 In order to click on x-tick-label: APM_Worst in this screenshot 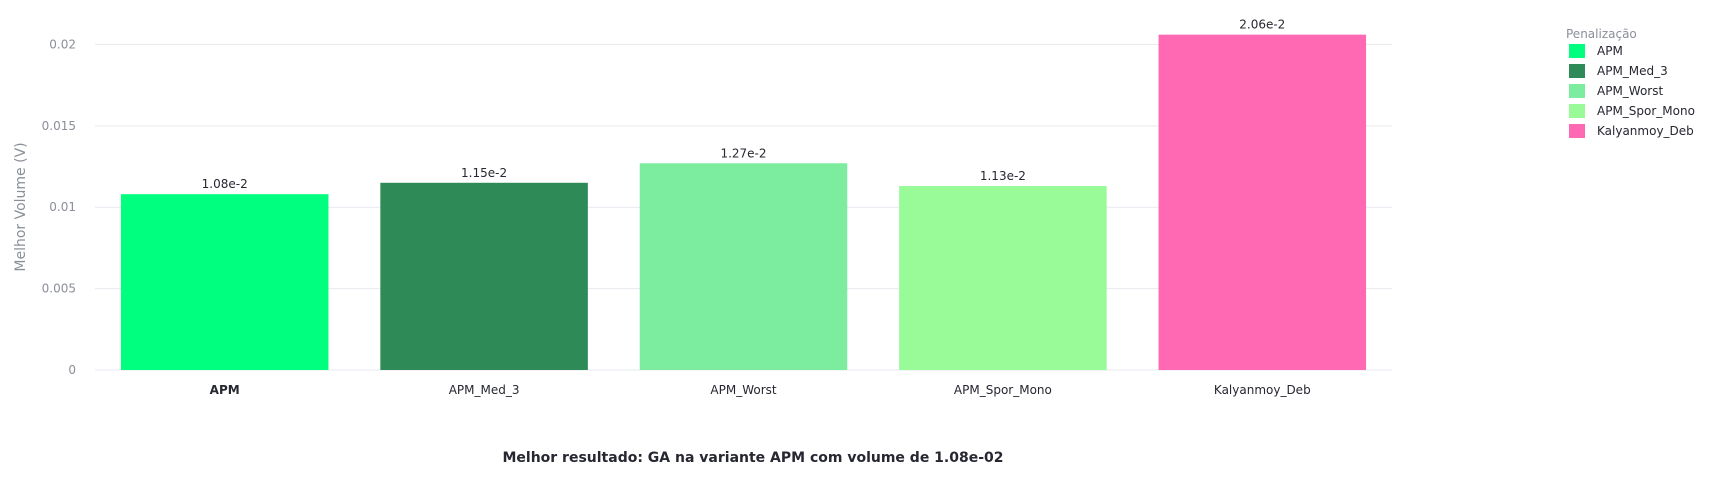, I will do `click(743, 390)`.